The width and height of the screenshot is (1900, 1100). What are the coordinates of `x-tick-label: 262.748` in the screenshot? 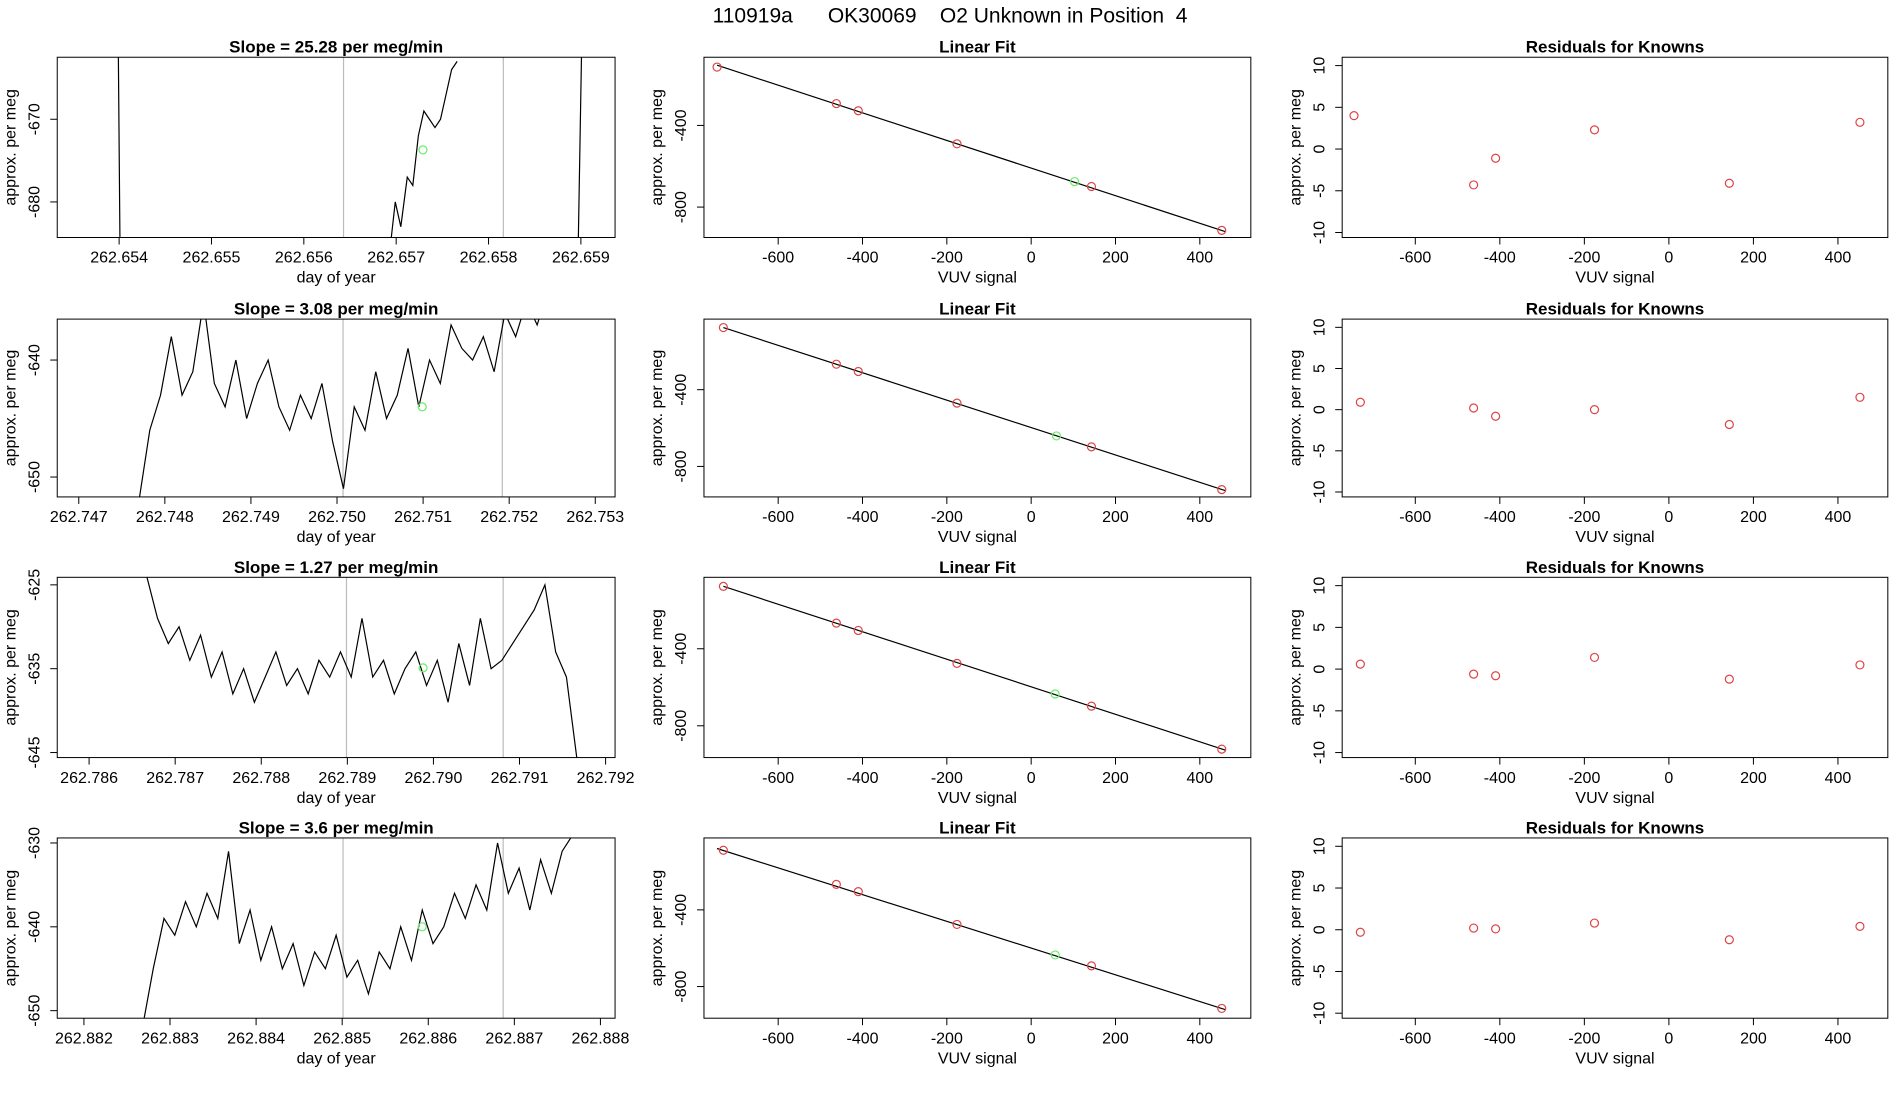 It's located at (165, 517).